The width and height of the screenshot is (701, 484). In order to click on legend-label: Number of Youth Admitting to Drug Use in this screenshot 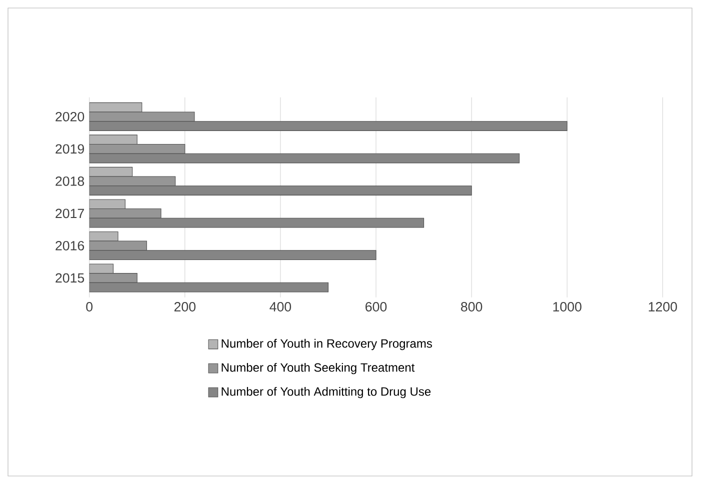, I will do `click(326, 392)`.